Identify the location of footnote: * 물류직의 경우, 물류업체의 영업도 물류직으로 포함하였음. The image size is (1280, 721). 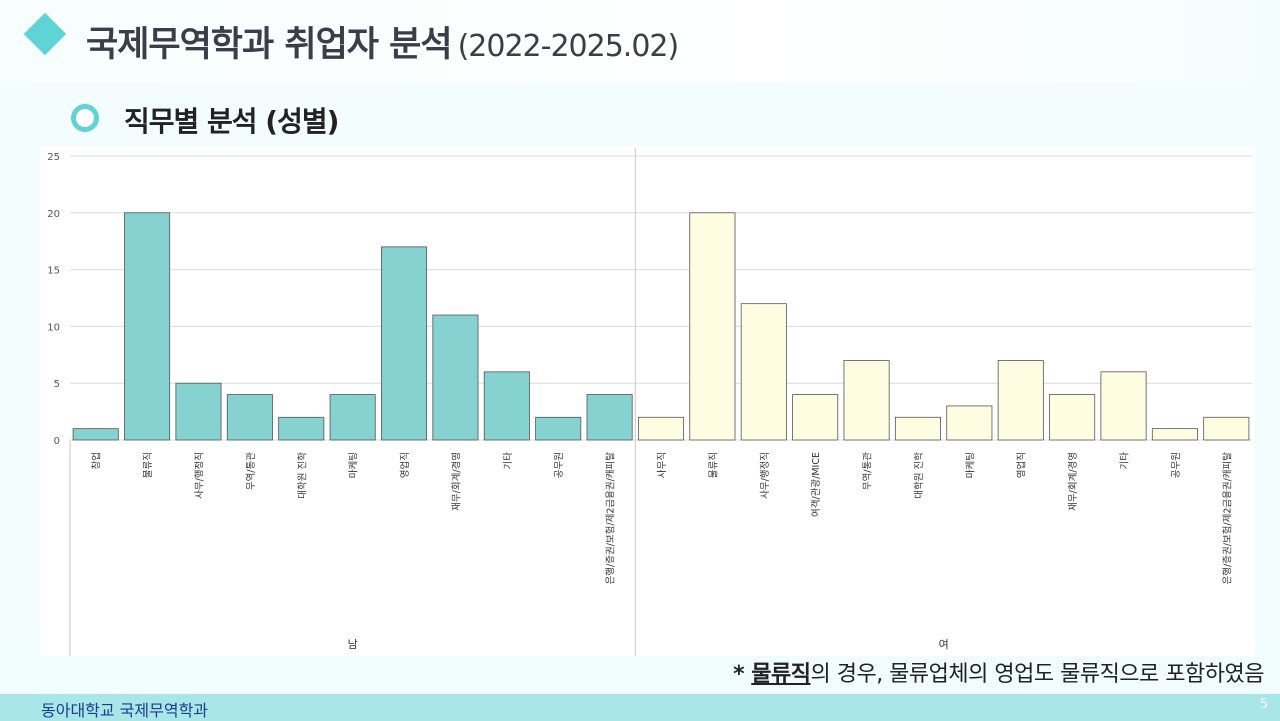
(998, 672).